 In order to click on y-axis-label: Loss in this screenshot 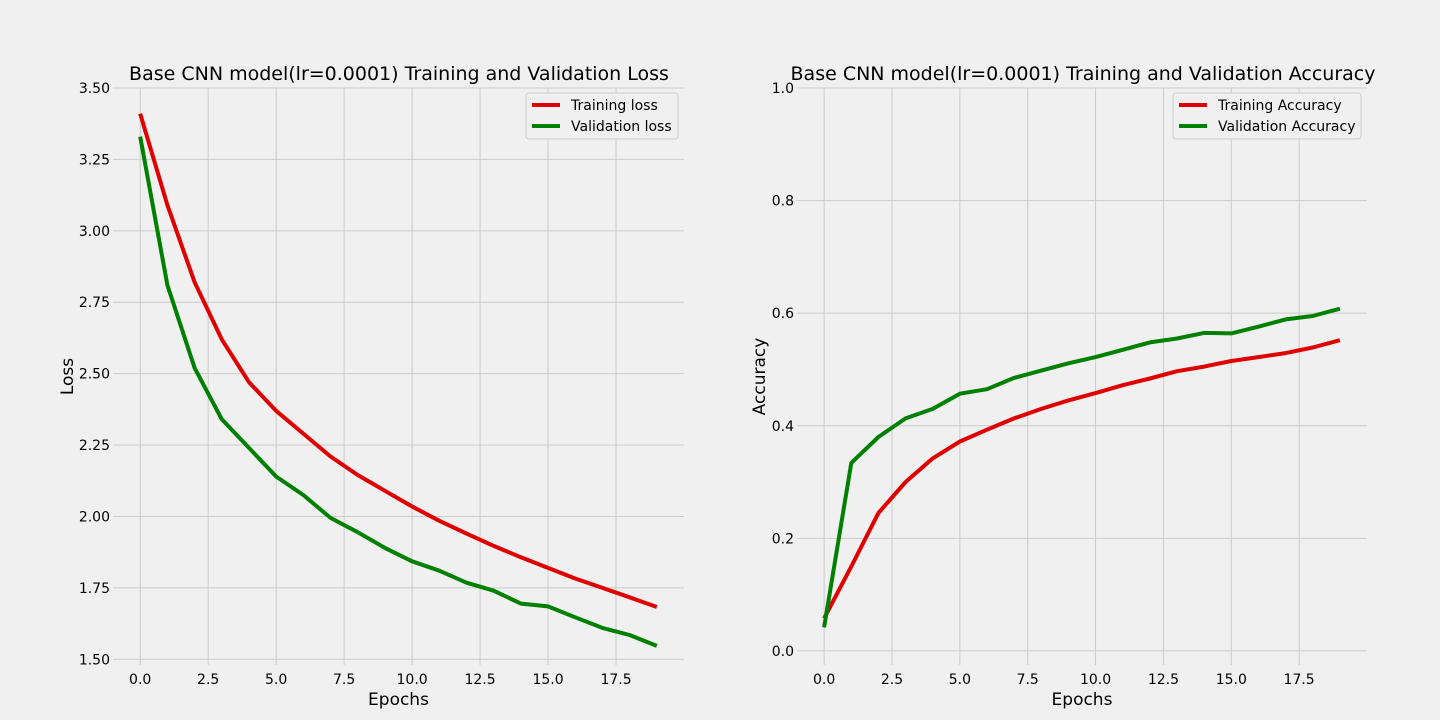, I will do `click(68, 376)`.